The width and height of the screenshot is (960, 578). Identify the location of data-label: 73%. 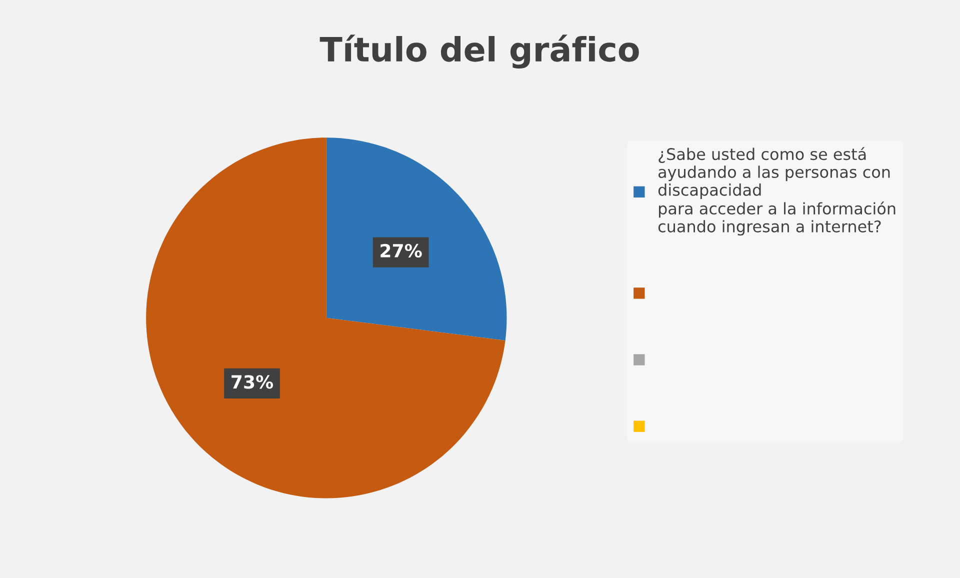
(253, 382).